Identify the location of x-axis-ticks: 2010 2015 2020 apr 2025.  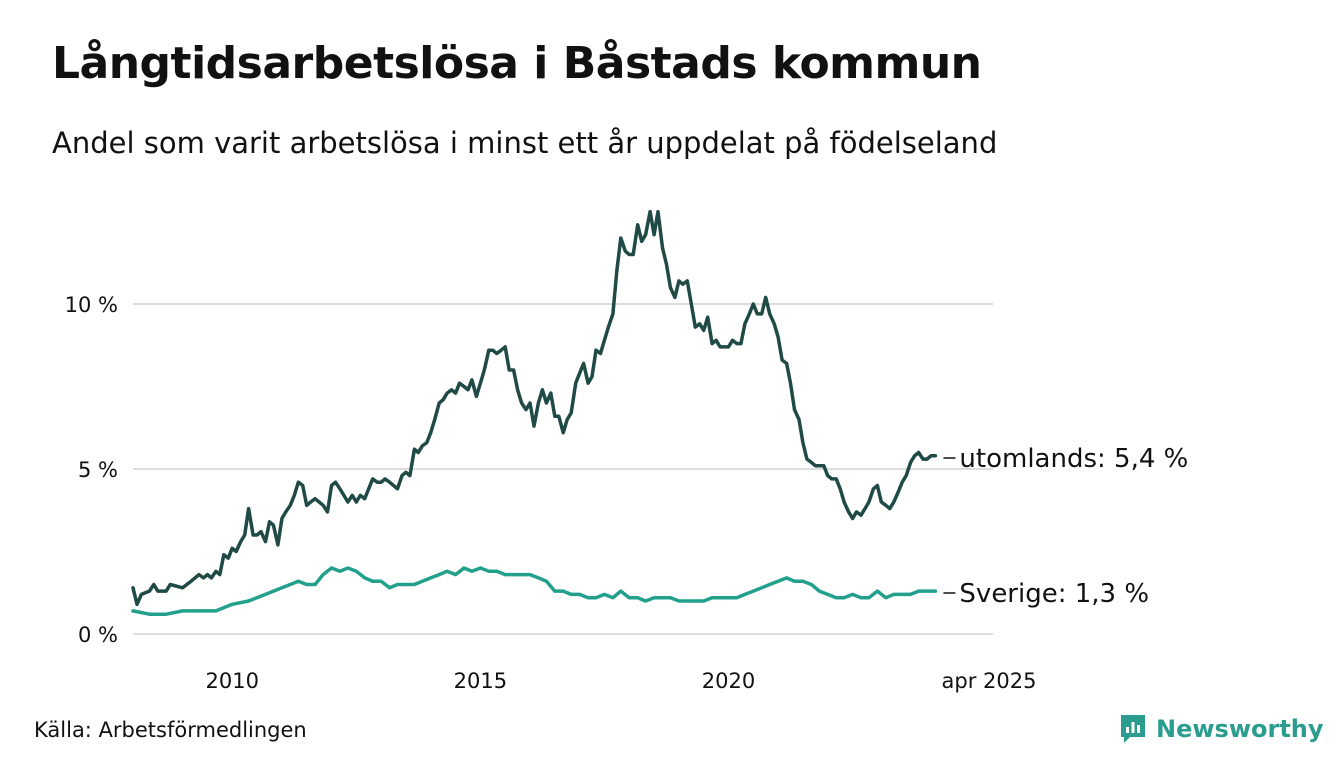
(621, 681).